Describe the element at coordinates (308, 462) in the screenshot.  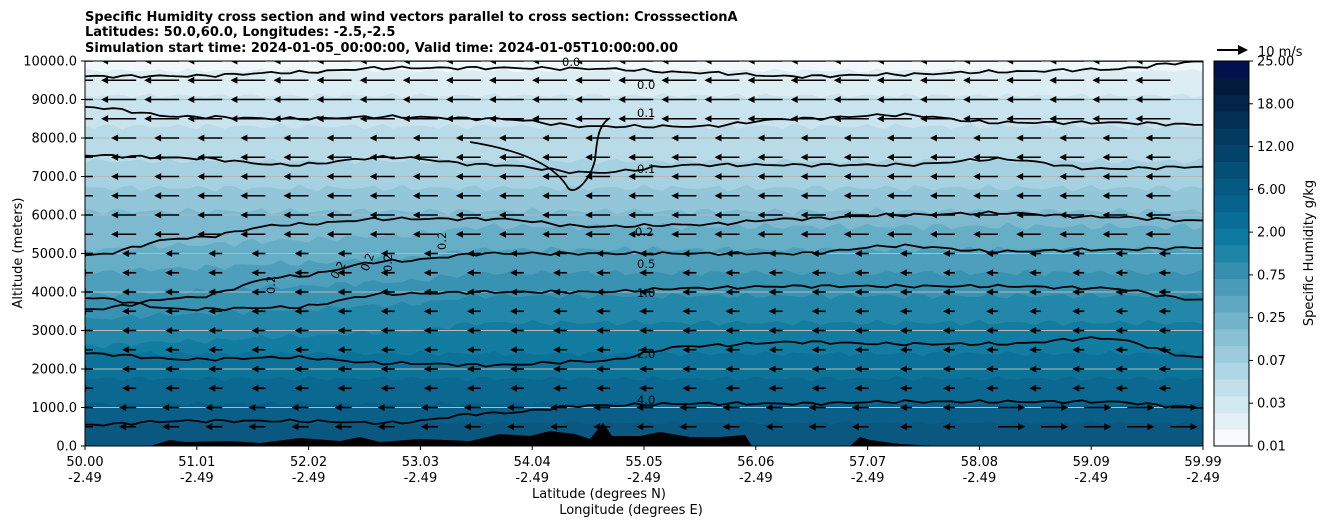
I see `x-tick-lat-2: 52.02` at that location.